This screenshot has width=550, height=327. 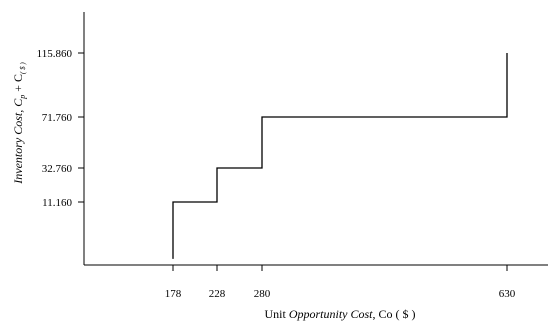 I want to click on x-ticks: 178 228 280 630, so click(x=340, y=282).